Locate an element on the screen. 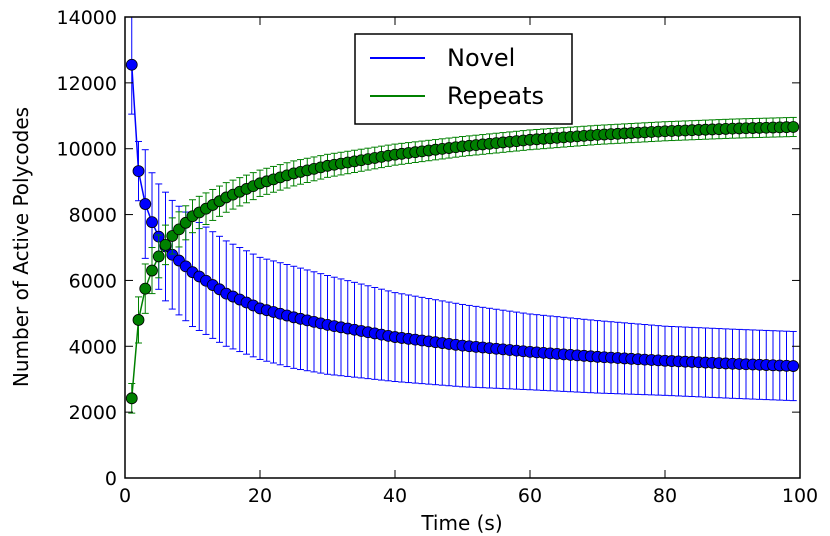 This screenshot has height=536, width=830. x-tick-label: 20 is located at coordinates (260, 496).